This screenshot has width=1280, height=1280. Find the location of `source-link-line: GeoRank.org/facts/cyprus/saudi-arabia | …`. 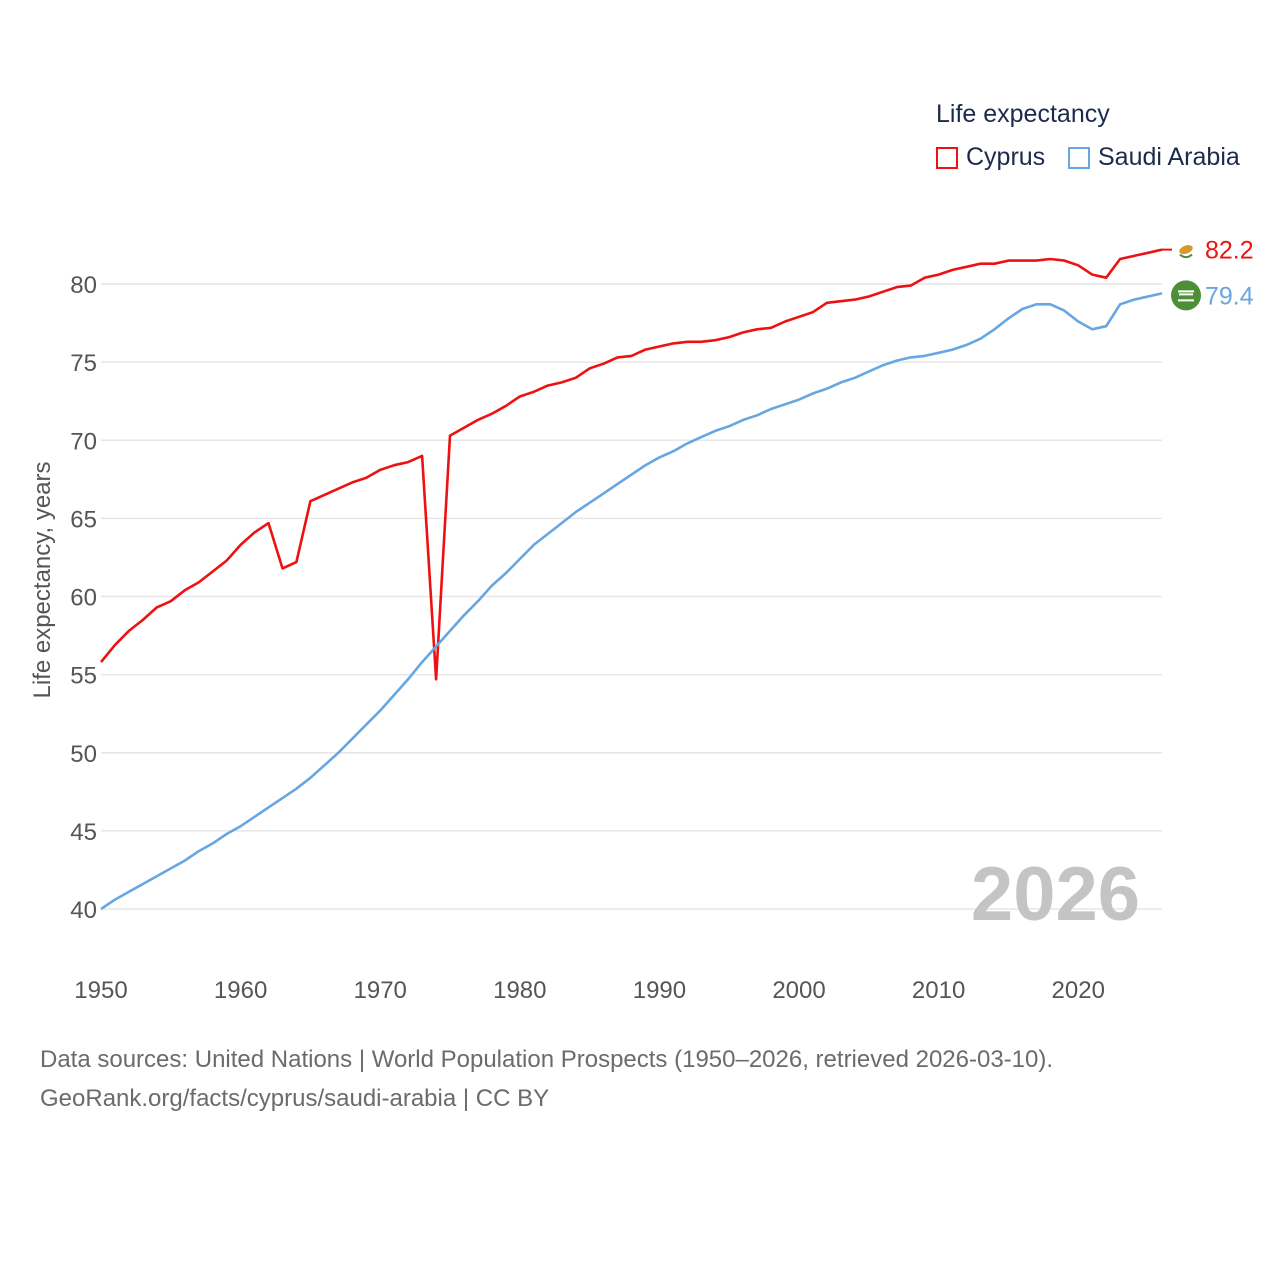

source-link-line: GeoRank.org/facts/cyprus/saudi-arabia | … is located at coordinates (295, 1098).